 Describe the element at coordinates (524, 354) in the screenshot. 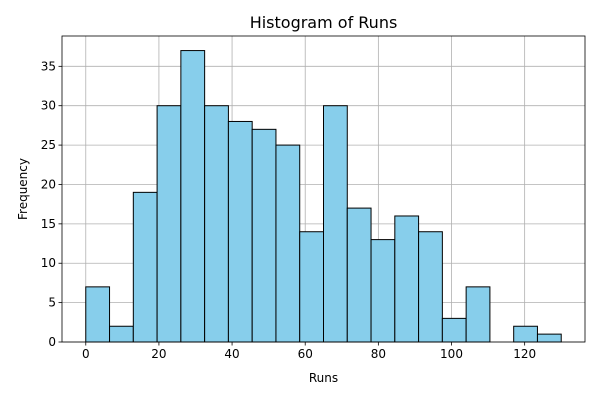

I see `x-tick-label: 120` at that location.